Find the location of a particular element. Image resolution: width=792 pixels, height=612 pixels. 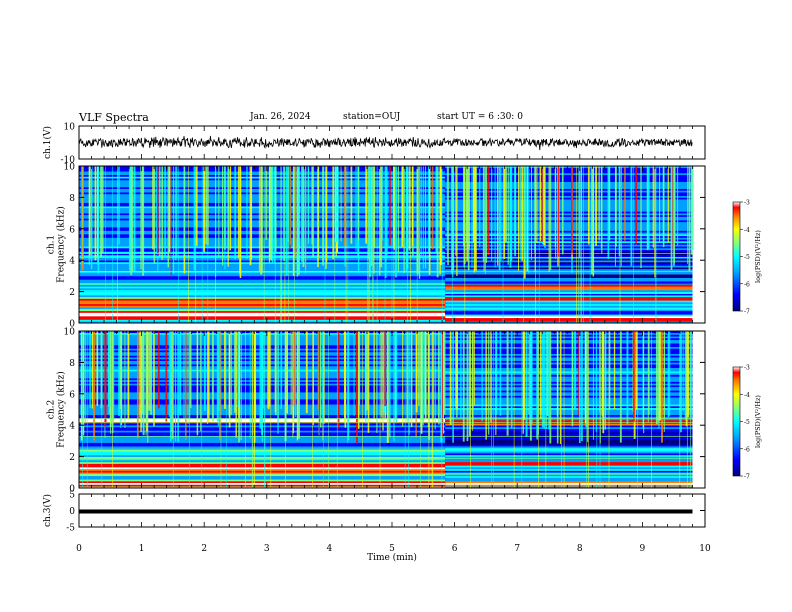

x-tick-label: 4 is located at coordinates (330, 549).